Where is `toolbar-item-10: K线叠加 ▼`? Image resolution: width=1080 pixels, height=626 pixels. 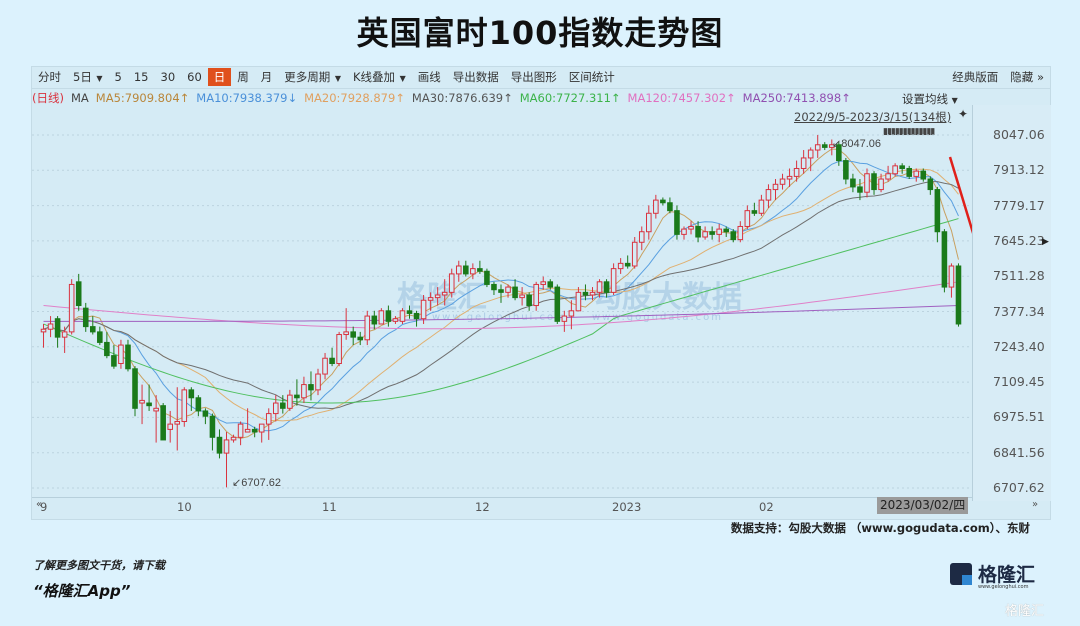
toolbar-item-10: K线叠加 ▼ is located at coordinates (379, 77).